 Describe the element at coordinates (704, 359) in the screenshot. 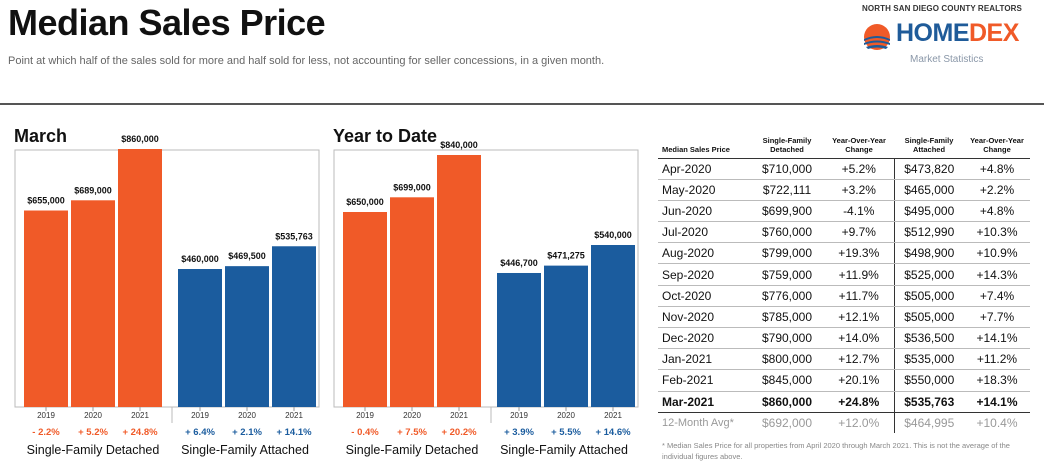

I see `cell-month: Jan-2021` at that location.